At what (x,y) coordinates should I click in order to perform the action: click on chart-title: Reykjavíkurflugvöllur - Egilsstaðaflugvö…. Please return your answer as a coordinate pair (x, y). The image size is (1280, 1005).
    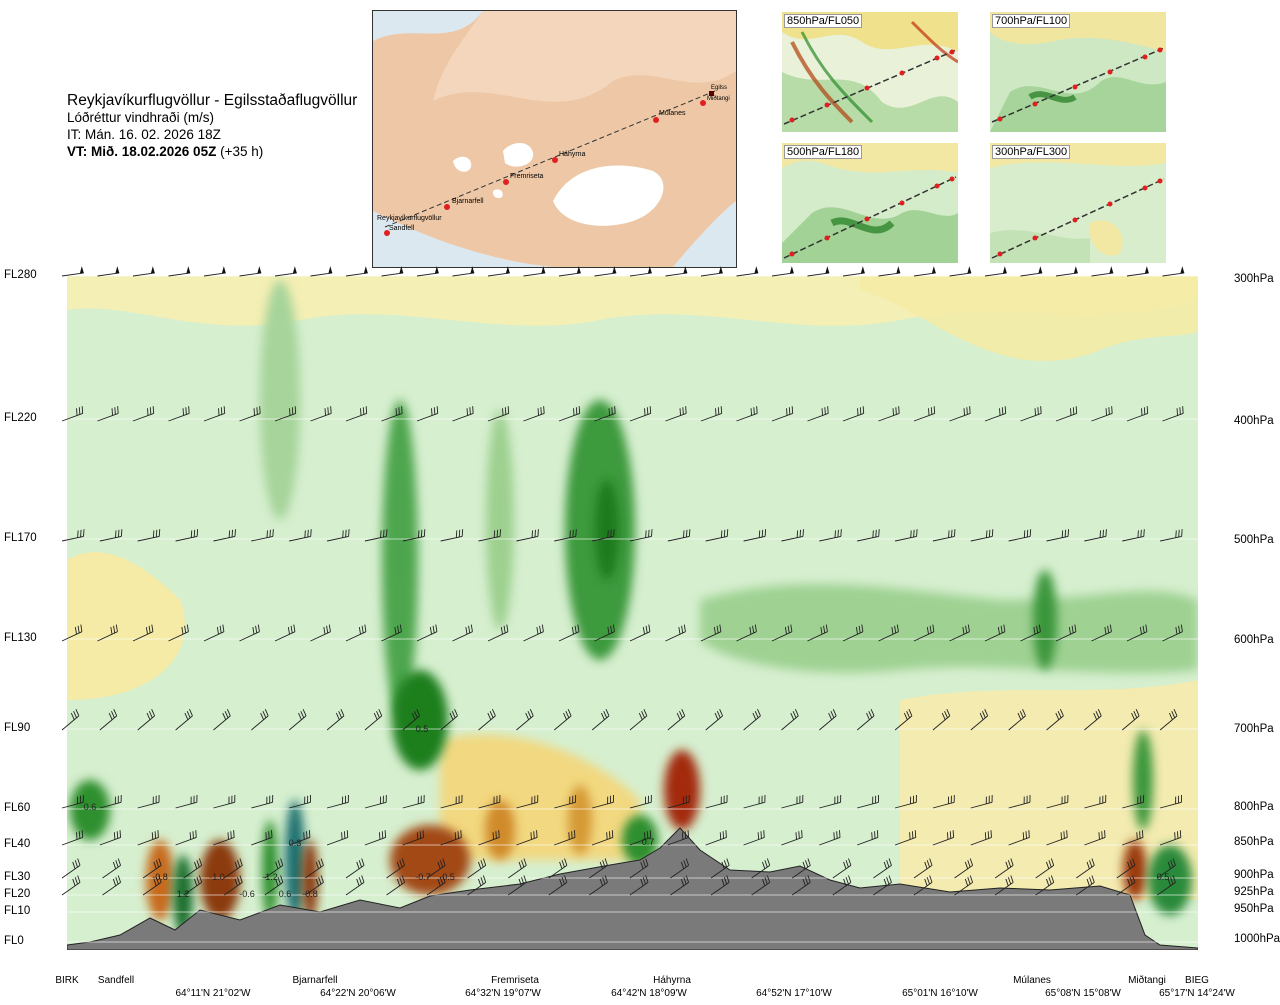
    Looking at the image, I should click on (212, 100).